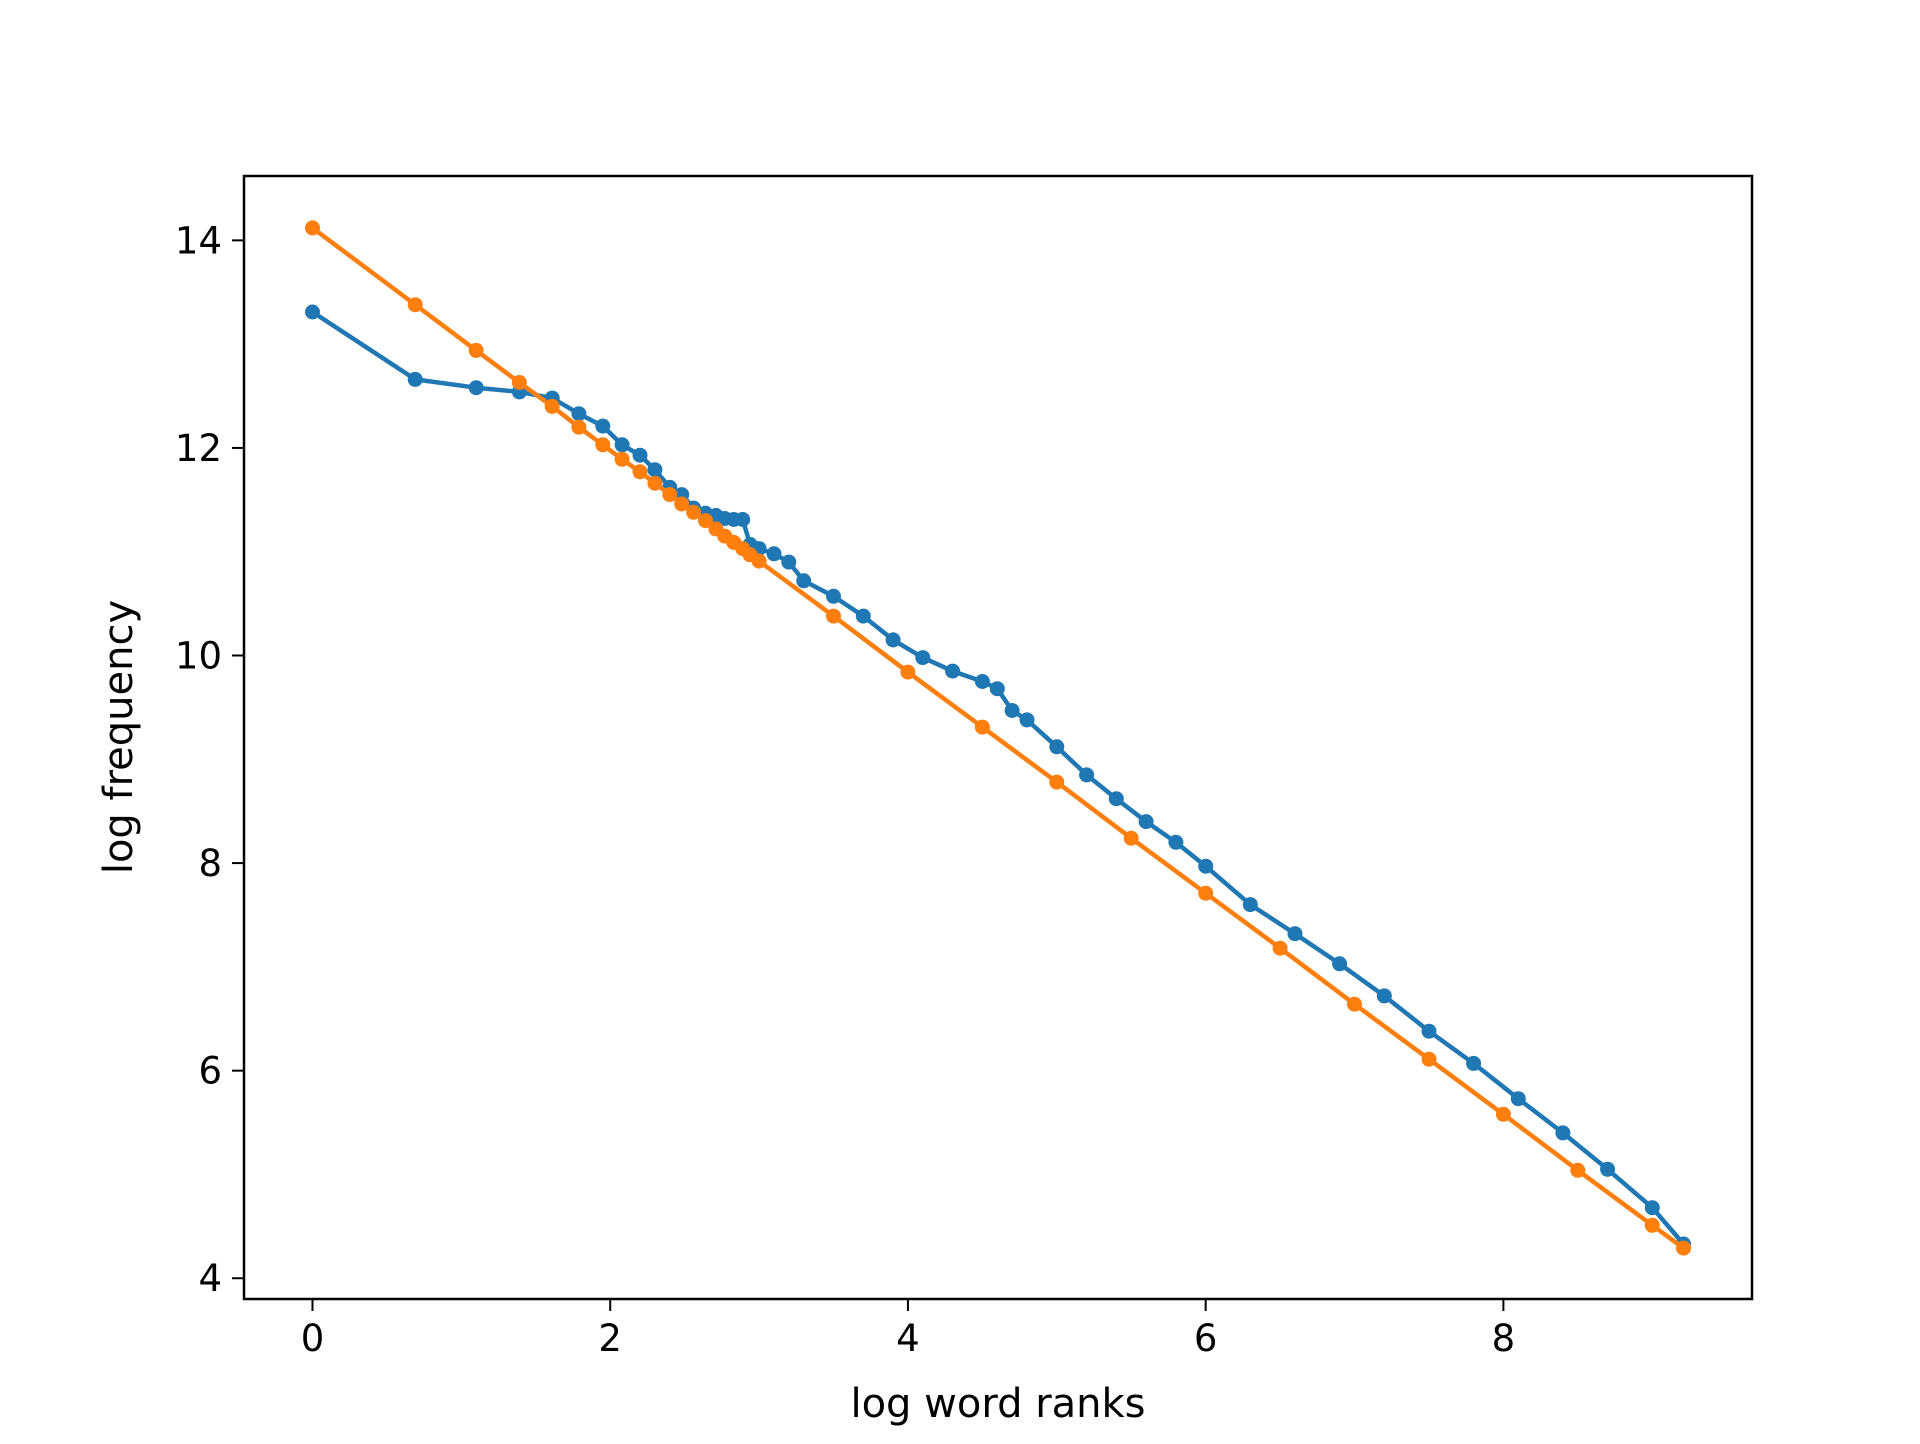 The image size is (1920, 1444). Describe the element at coordinates (908, 1338) in the screenshot. I see `x-tick-label: 4` at that location.